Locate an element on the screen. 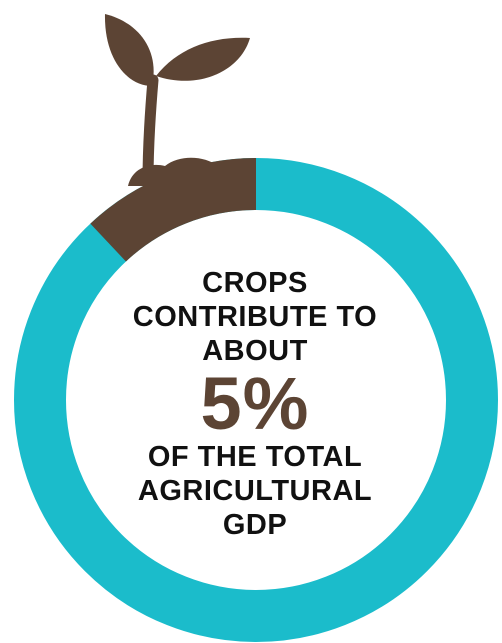 The height and width of the screenshot is (643, 502). label-line-1: CROPS is located at coordinates (255, 283).